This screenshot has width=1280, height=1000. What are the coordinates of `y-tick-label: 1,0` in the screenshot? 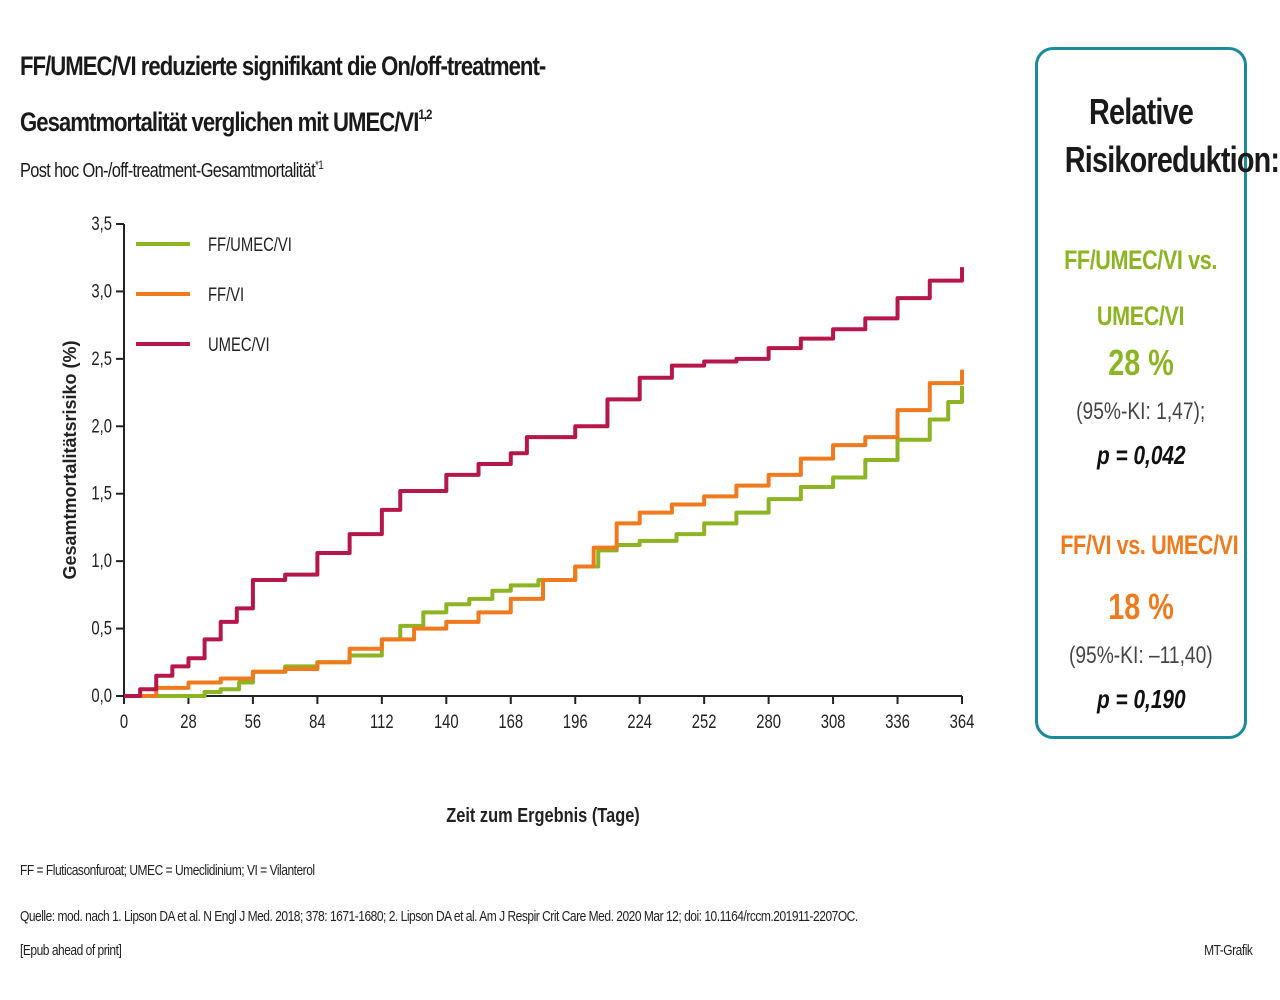 It's located at (101, 560).